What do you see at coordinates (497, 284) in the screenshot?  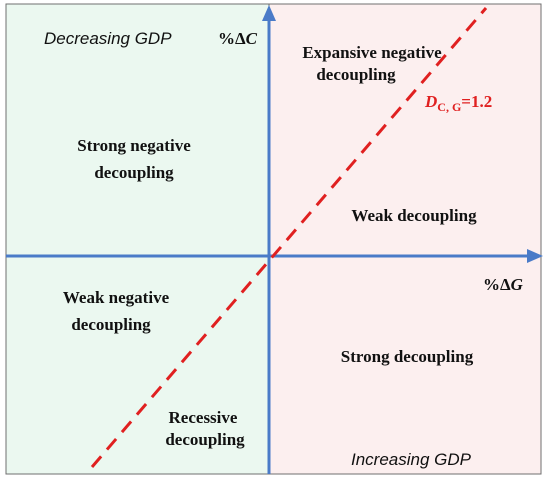 I see `x-axis-label-prefix: %Δ` at bounding box center [497, 284].